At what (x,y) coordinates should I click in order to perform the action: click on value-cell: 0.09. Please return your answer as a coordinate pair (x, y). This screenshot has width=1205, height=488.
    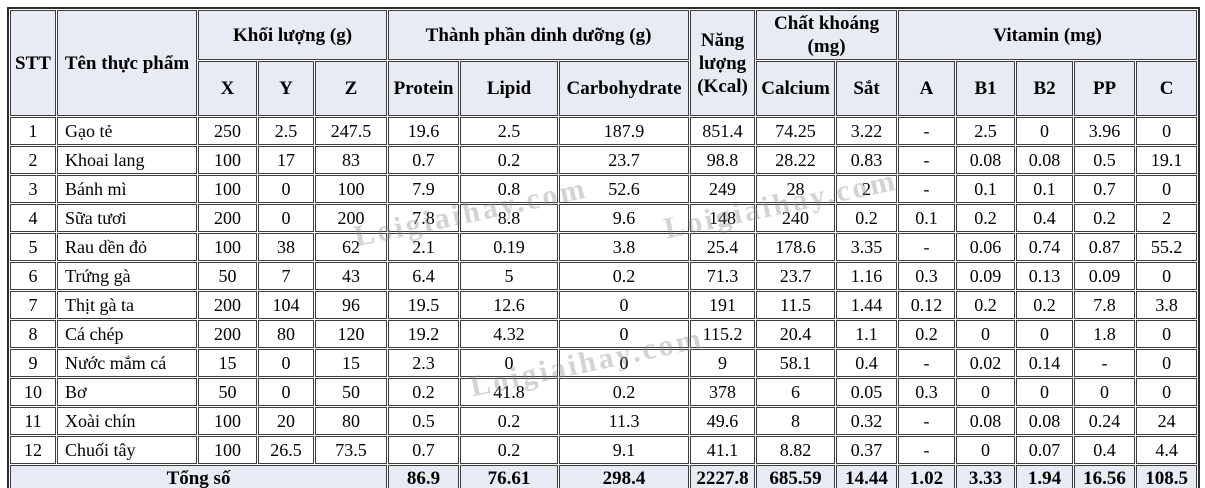
    Looking at the image, I should click on (986, 276).